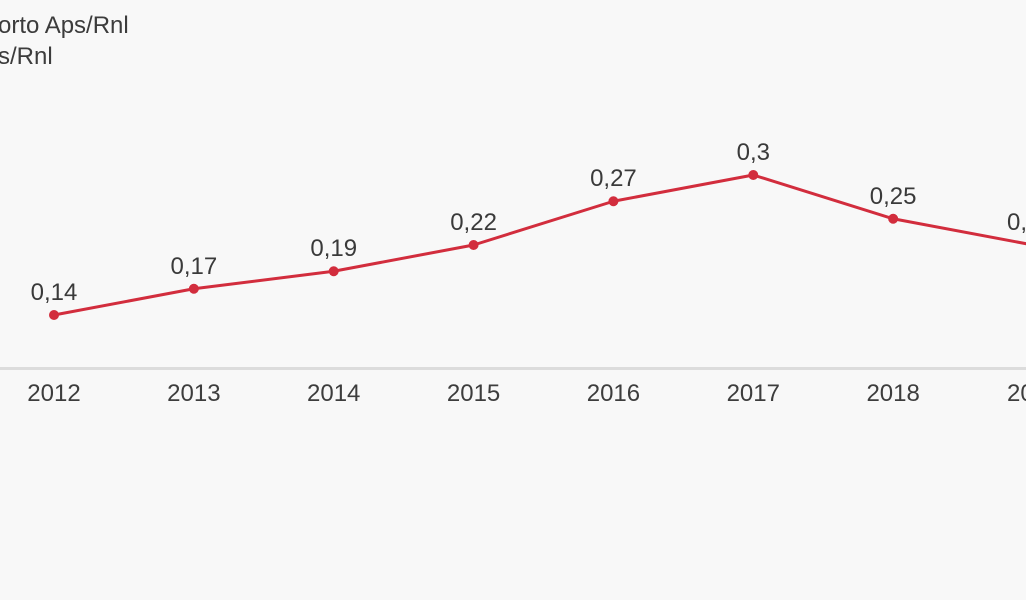 This screenshot has height=600, width=1026. I want to click on x-axis-tick-label: 2014, so click(334, 393).